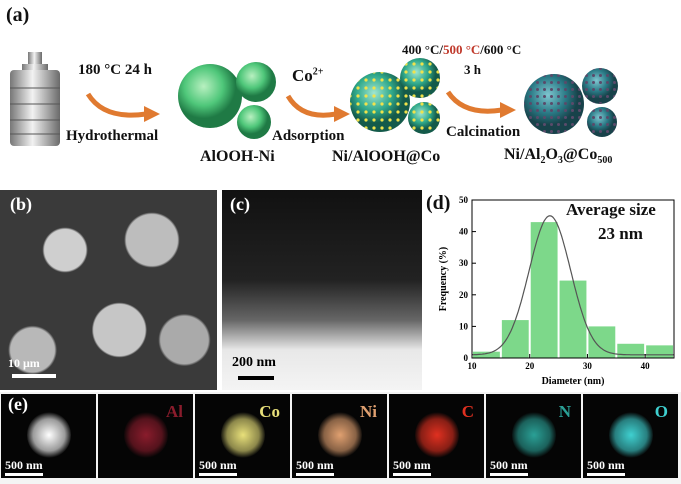 The height and width of the screenshot is (484, 681). Describe the element at coordinates (112, 136) in the screenshot. I see `step1-name: Hydrothermal` at that location.